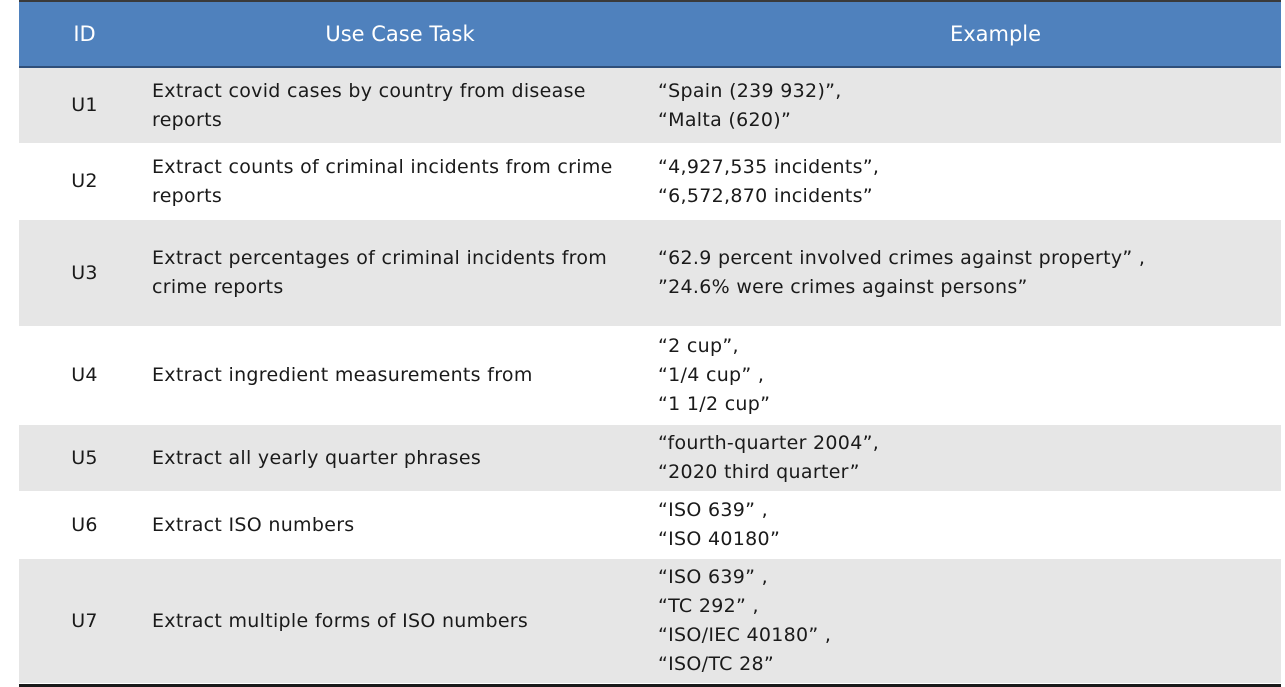  I want to click on header-use-case-task: Use Case Task, so click(400, 34).